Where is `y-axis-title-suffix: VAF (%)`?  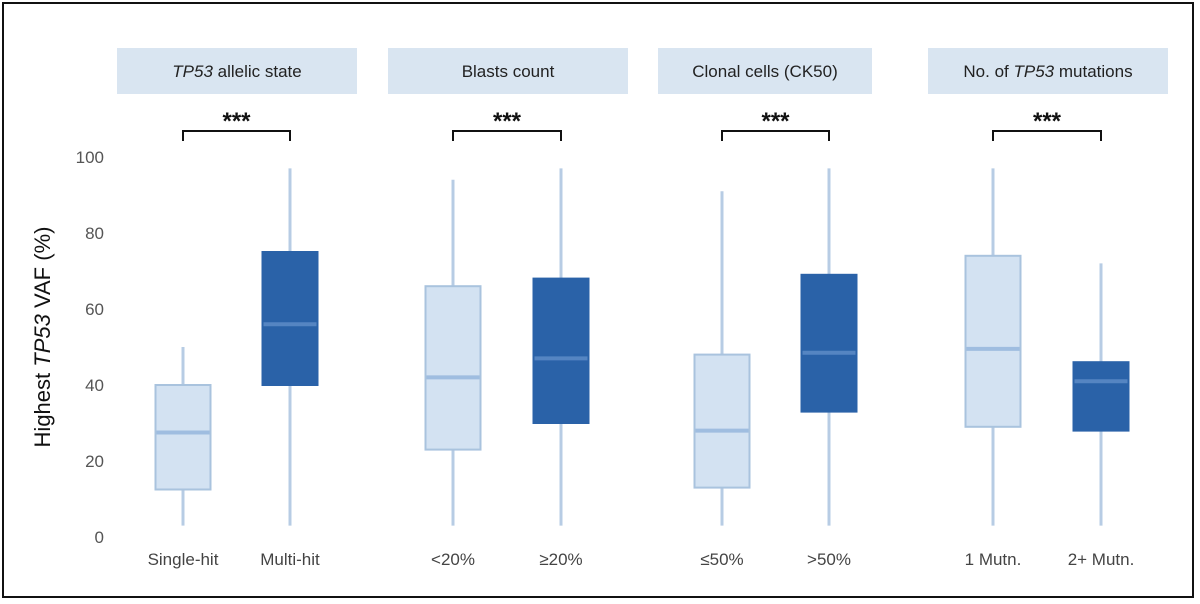
y-axis-title-suffix: VAF (%) is located at coordinates (42, 271).